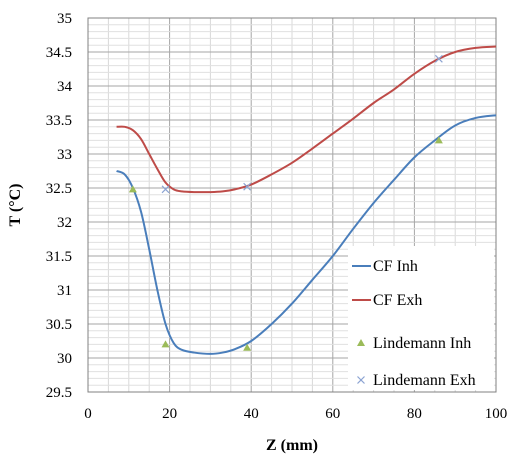 This screenshot has width=512, height=459. I want to click on legend-item: Lindemann Exh, so click(416, 380).